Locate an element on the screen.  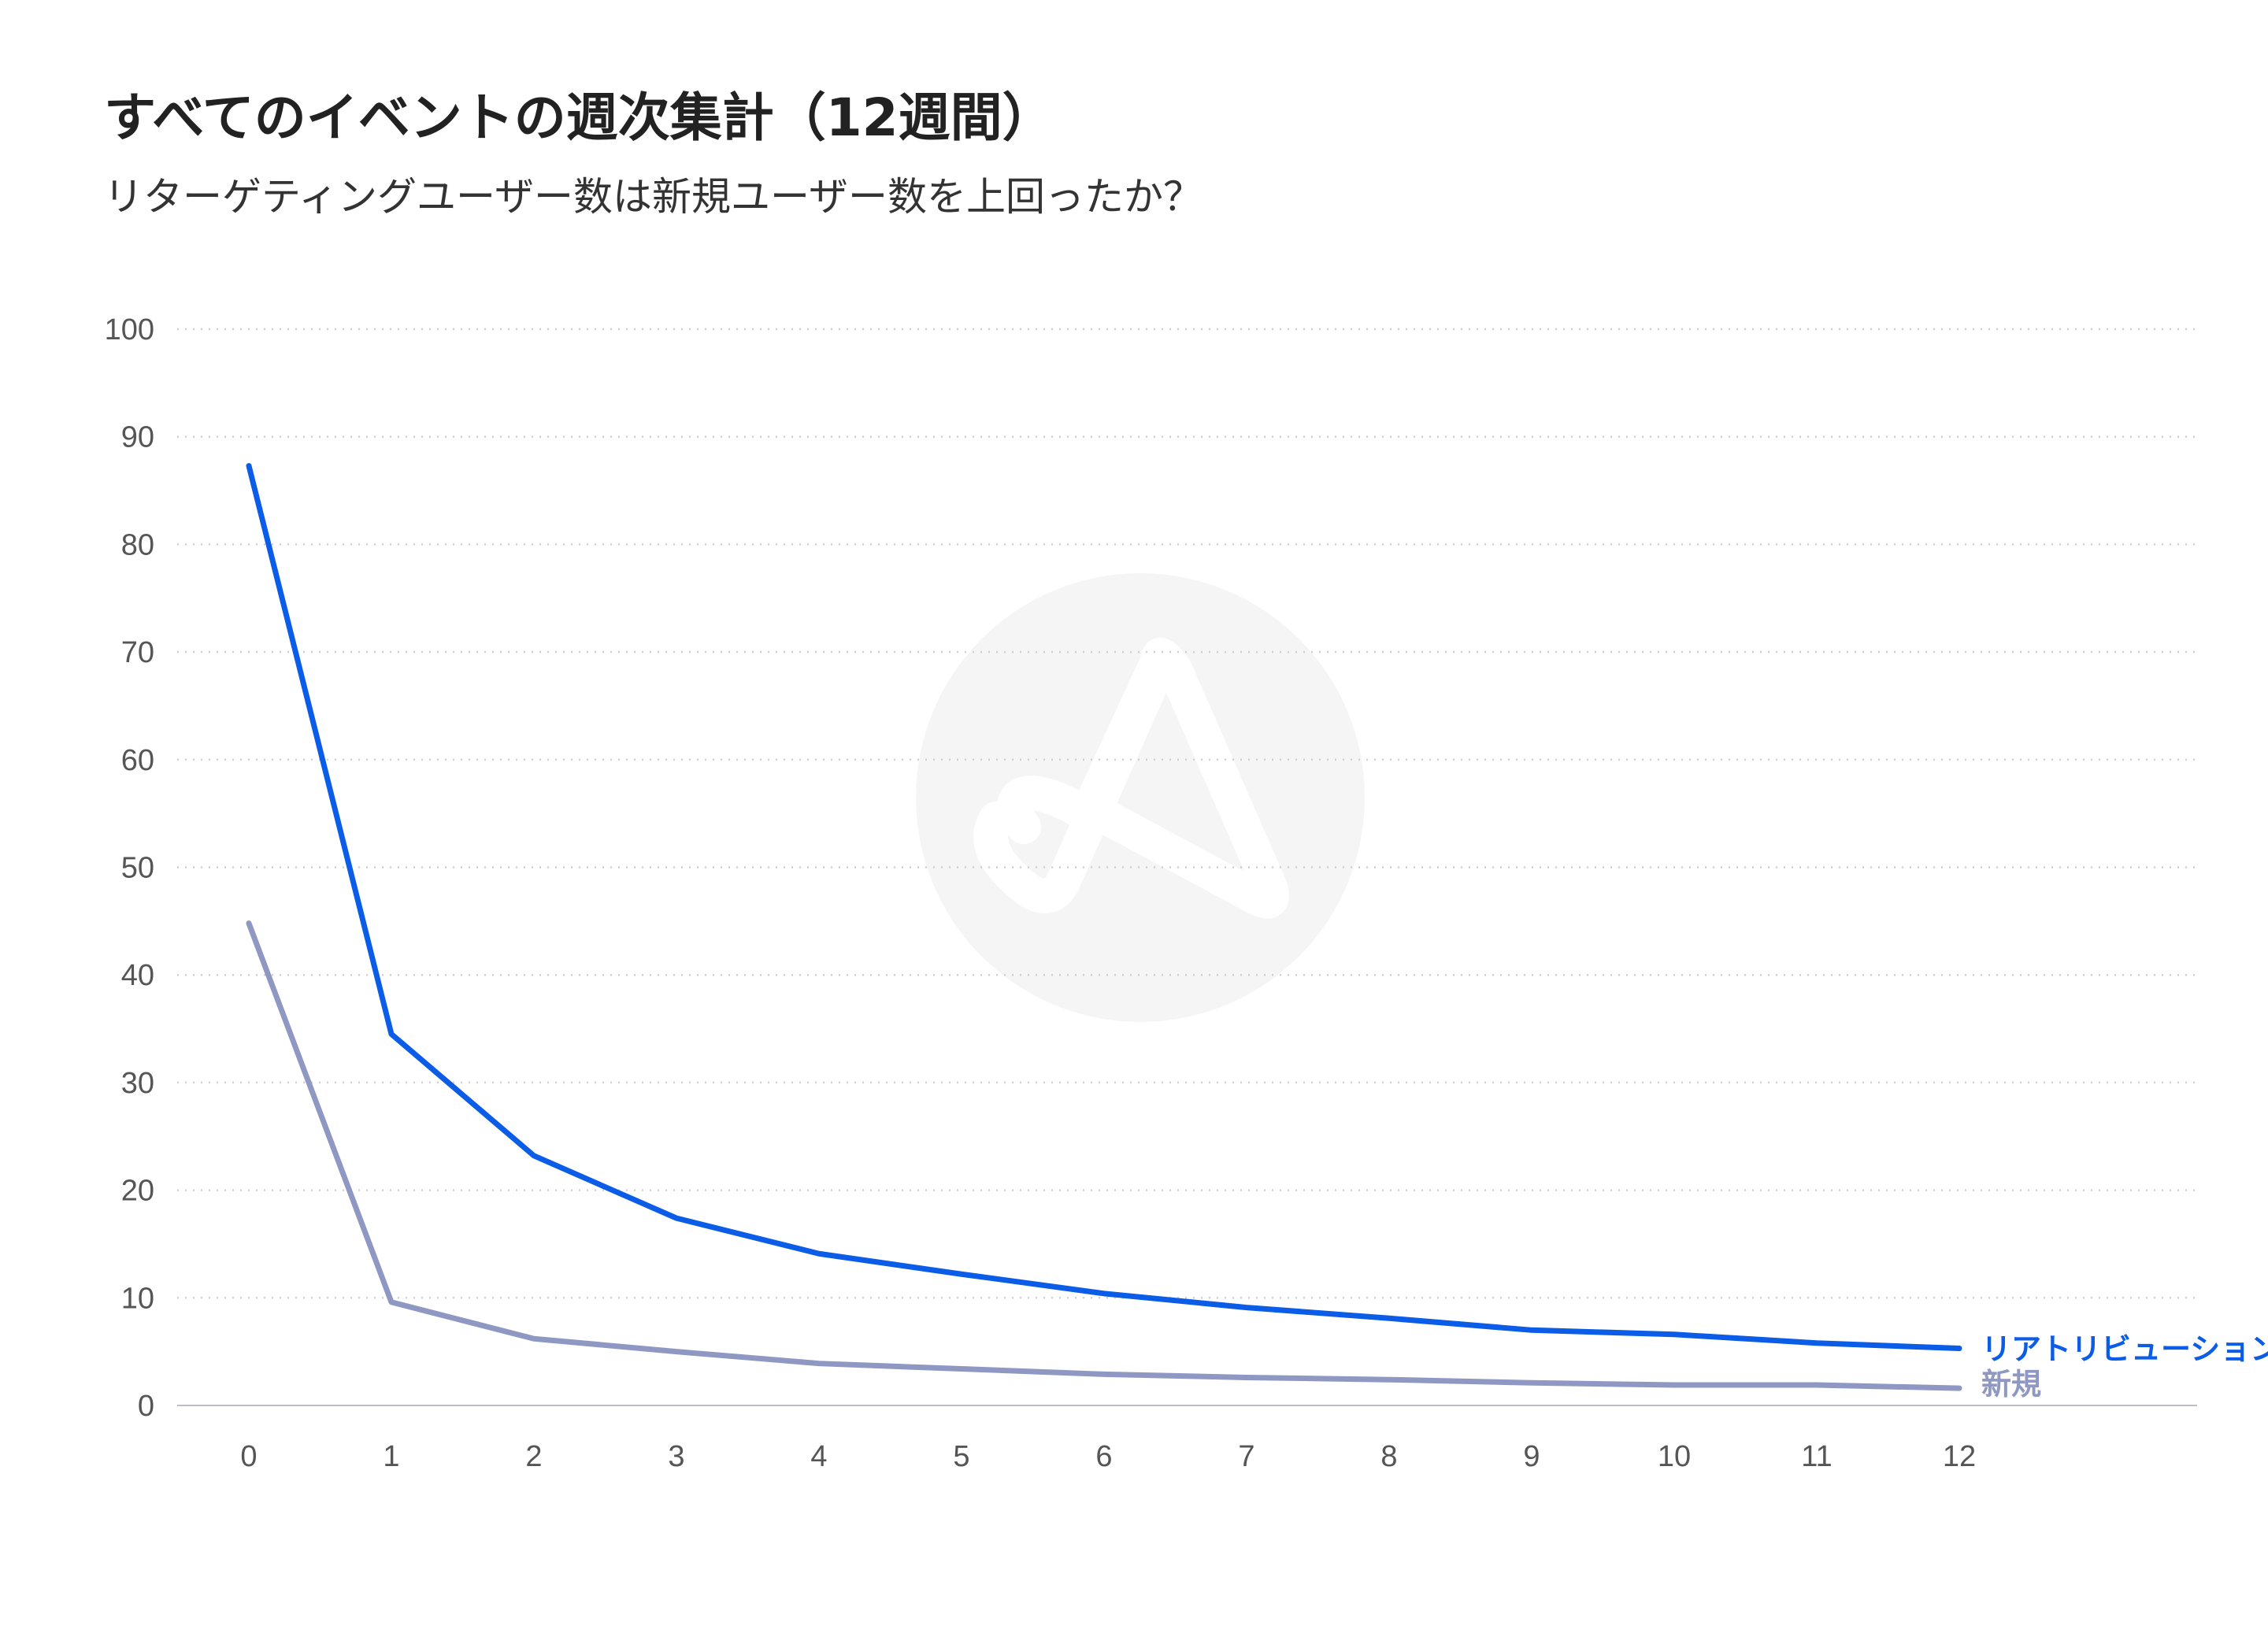
x-tick-label: 2 is located at coordinates (533, 1456).